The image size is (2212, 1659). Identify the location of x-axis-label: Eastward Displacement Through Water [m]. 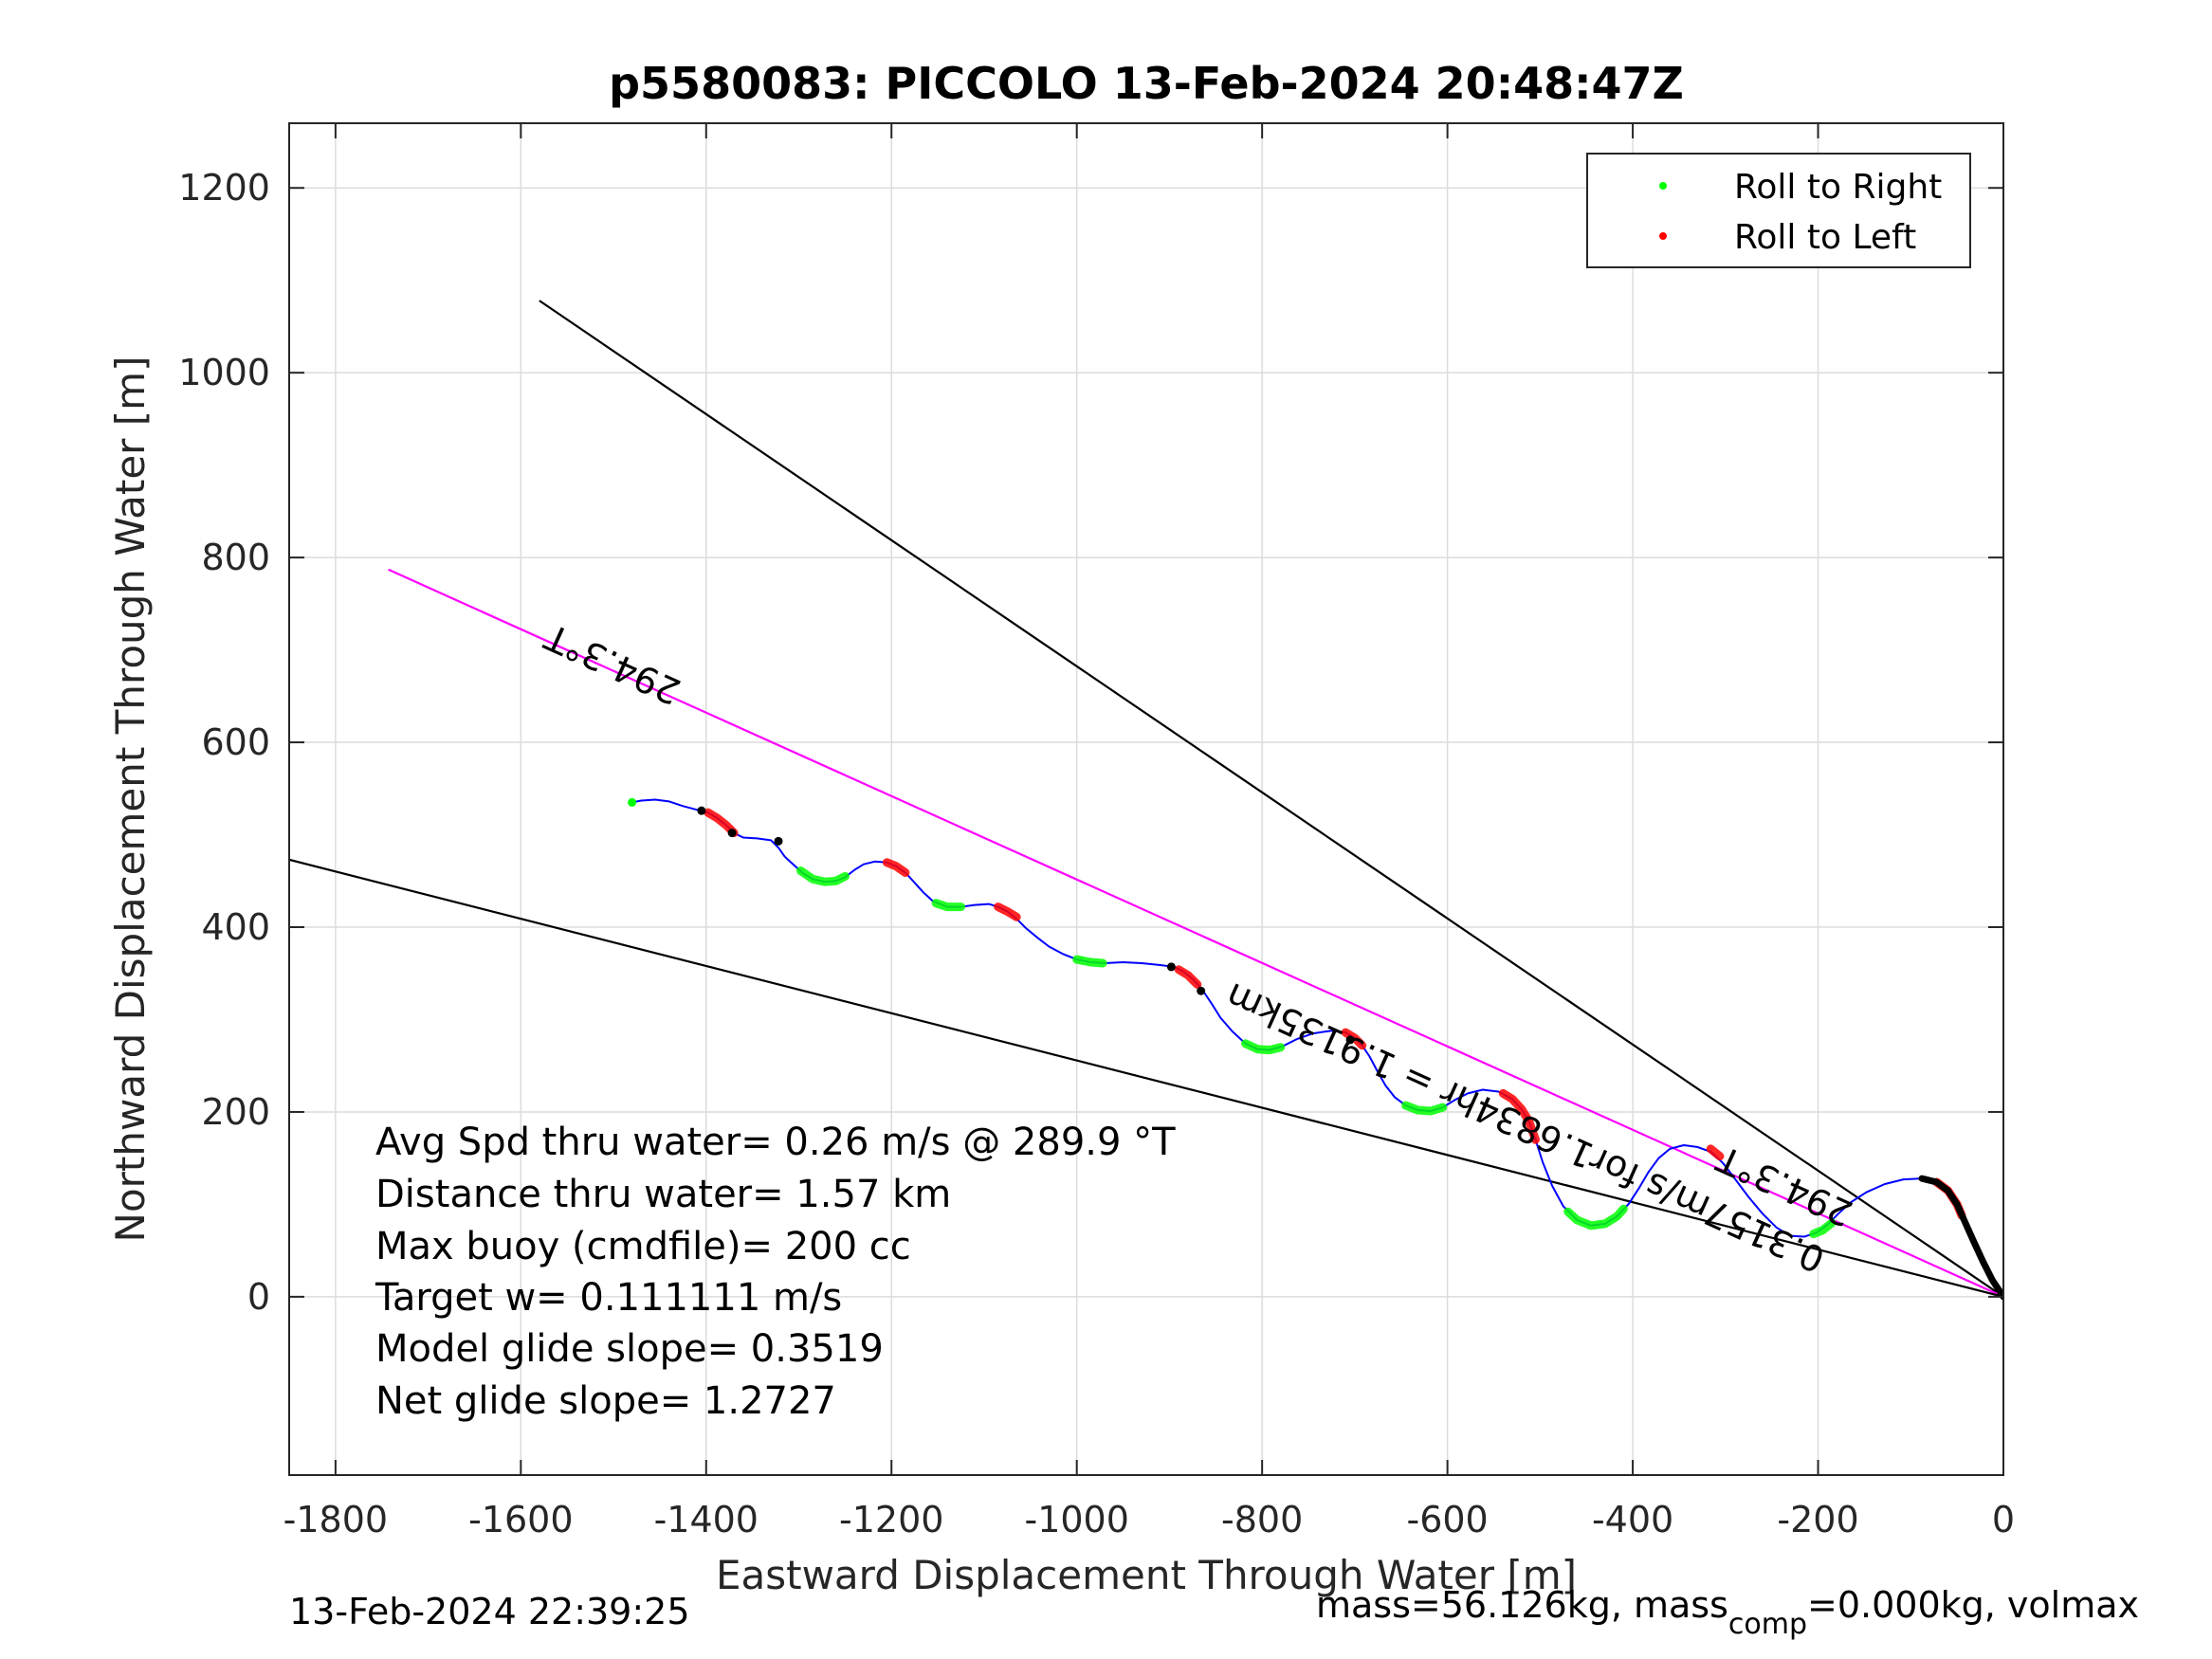
(1146, 1575).